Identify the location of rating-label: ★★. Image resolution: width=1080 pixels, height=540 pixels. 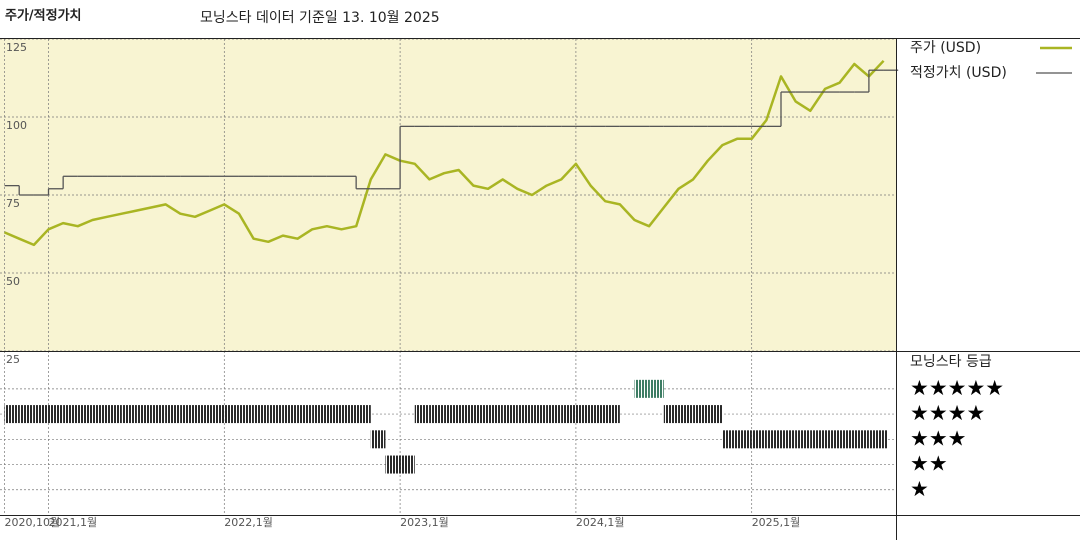
(929, 464).